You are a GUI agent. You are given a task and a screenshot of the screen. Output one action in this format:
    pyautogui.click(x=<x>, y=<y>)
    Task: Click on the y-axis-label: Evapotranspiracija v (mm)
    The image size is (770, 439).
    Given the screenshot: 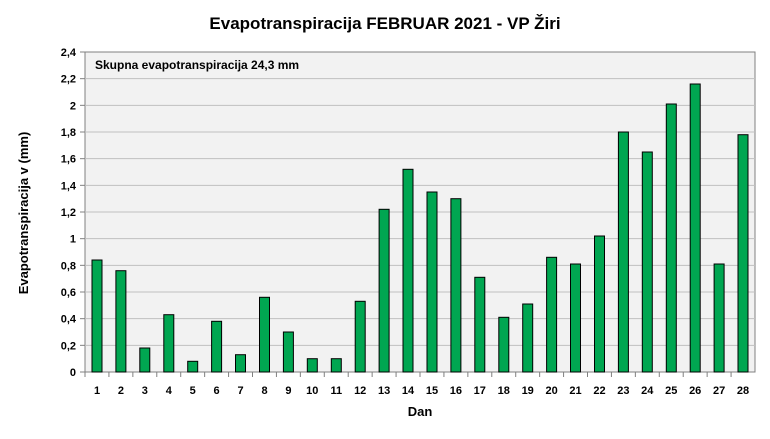 What is the action you would take?
    pyautogui.click(x=23, y=213)
    